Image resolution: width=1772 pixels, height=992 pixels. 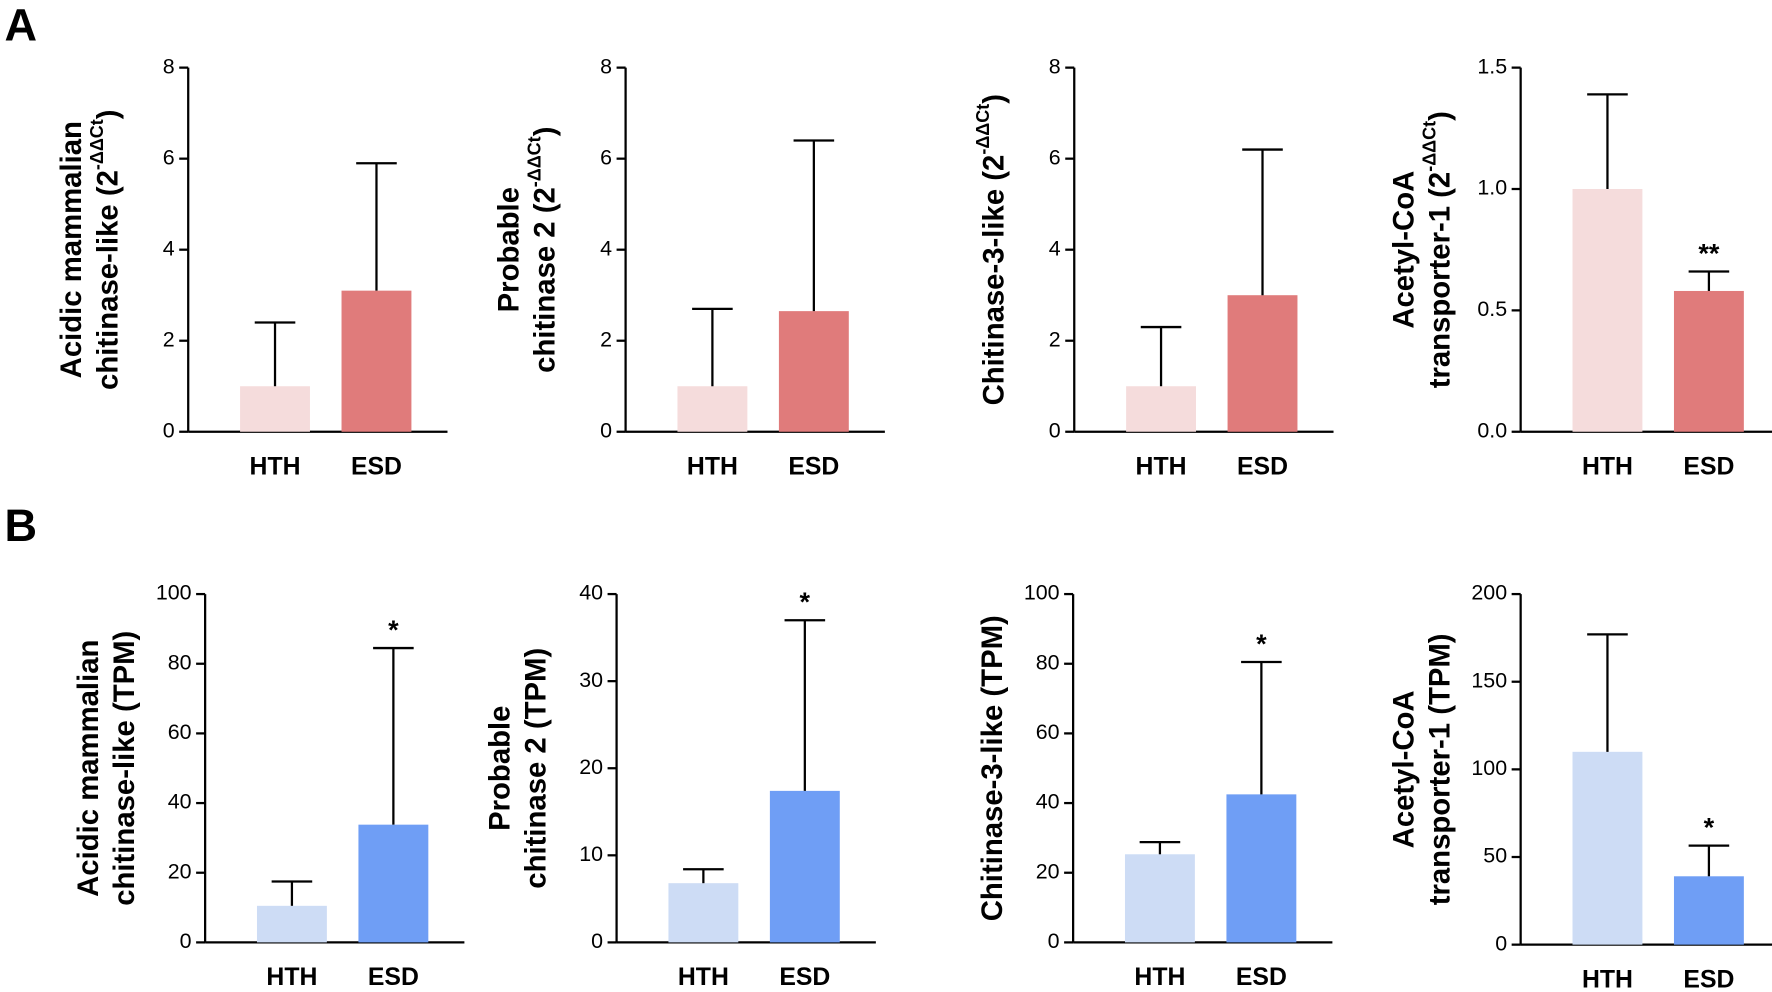 What do you see at coordinates (393, 630) in the screenshot?
I see `significance: *` at bounding box center [393, 630].